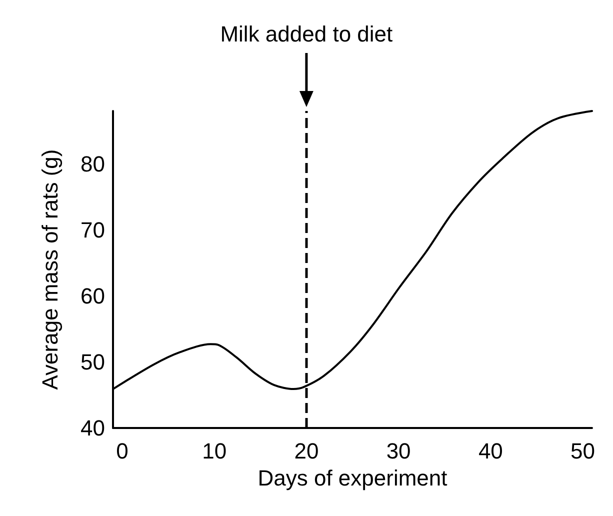 Image resolution: width=613 pixels, height=516 pixels. Describe the element at coordinates (490, 451) in the screenshot. I see `x-tick-label: 40` at that location.